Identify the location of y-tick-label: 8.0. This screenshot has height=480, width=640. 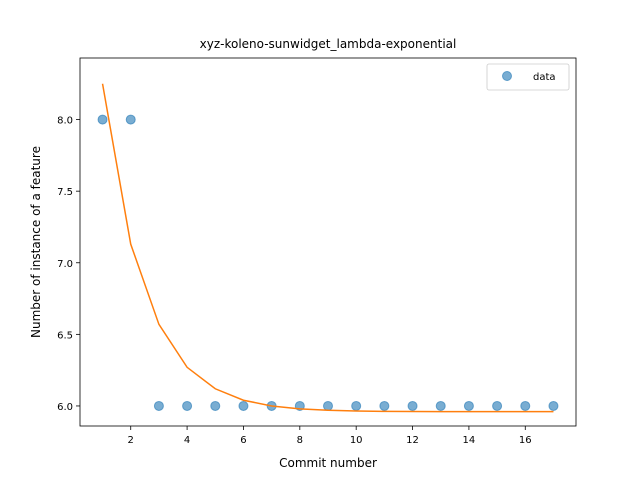
(65, 121).